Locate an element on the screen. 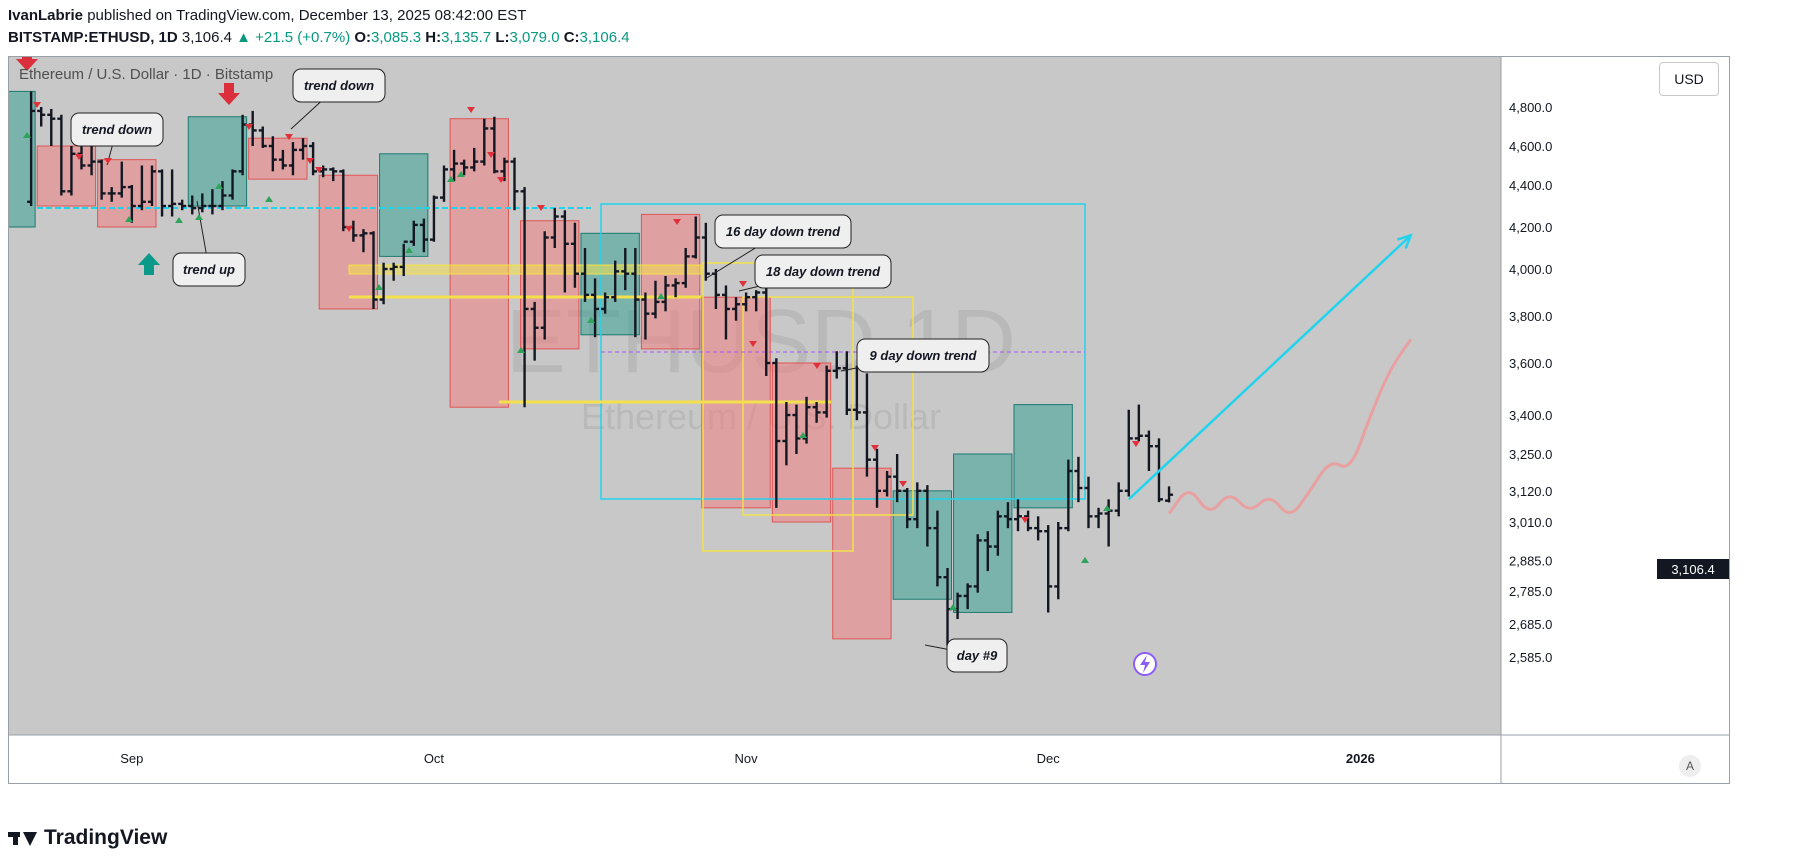 The width and height of the screenshot is (1807, 862). y-tick-label: 3,120.0 is located at coordinates (1530, 491).